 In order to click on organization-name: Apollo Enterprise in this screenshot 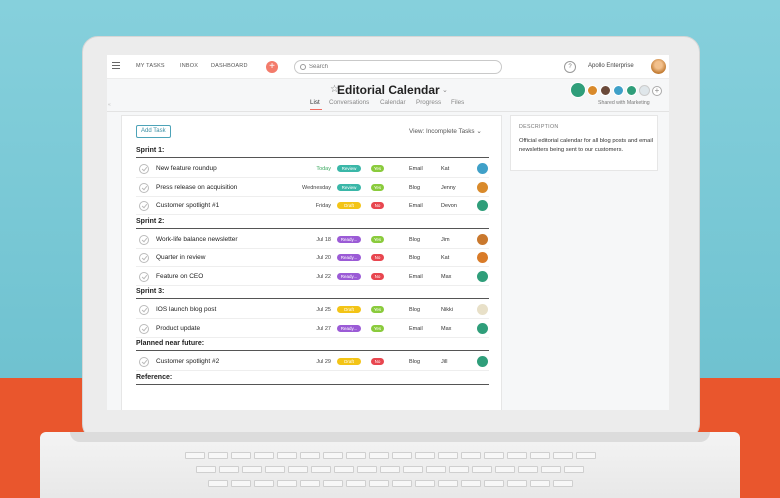, I will do `click(611, 66)`.